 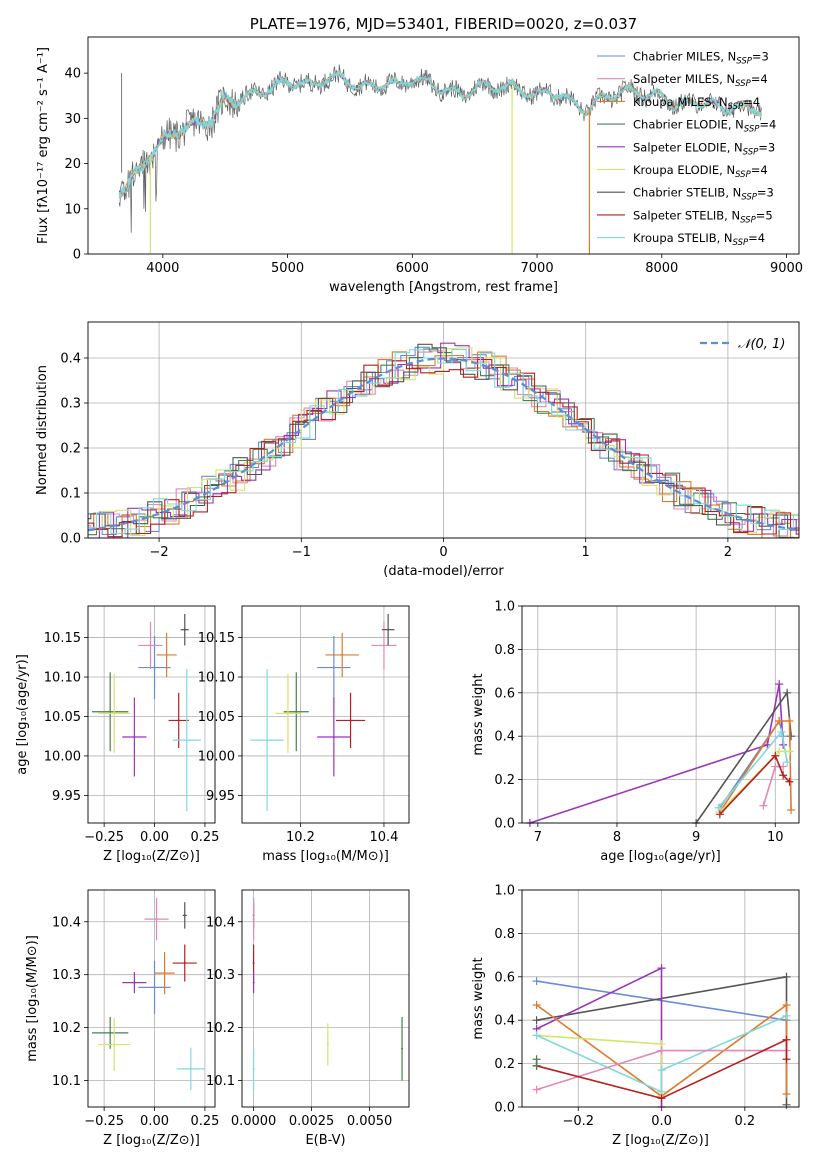 What do you see at coordinates (504, 1064) in the screenshot?
I see `y-tick-label: 0.2` at bounding box center [504, 1064].